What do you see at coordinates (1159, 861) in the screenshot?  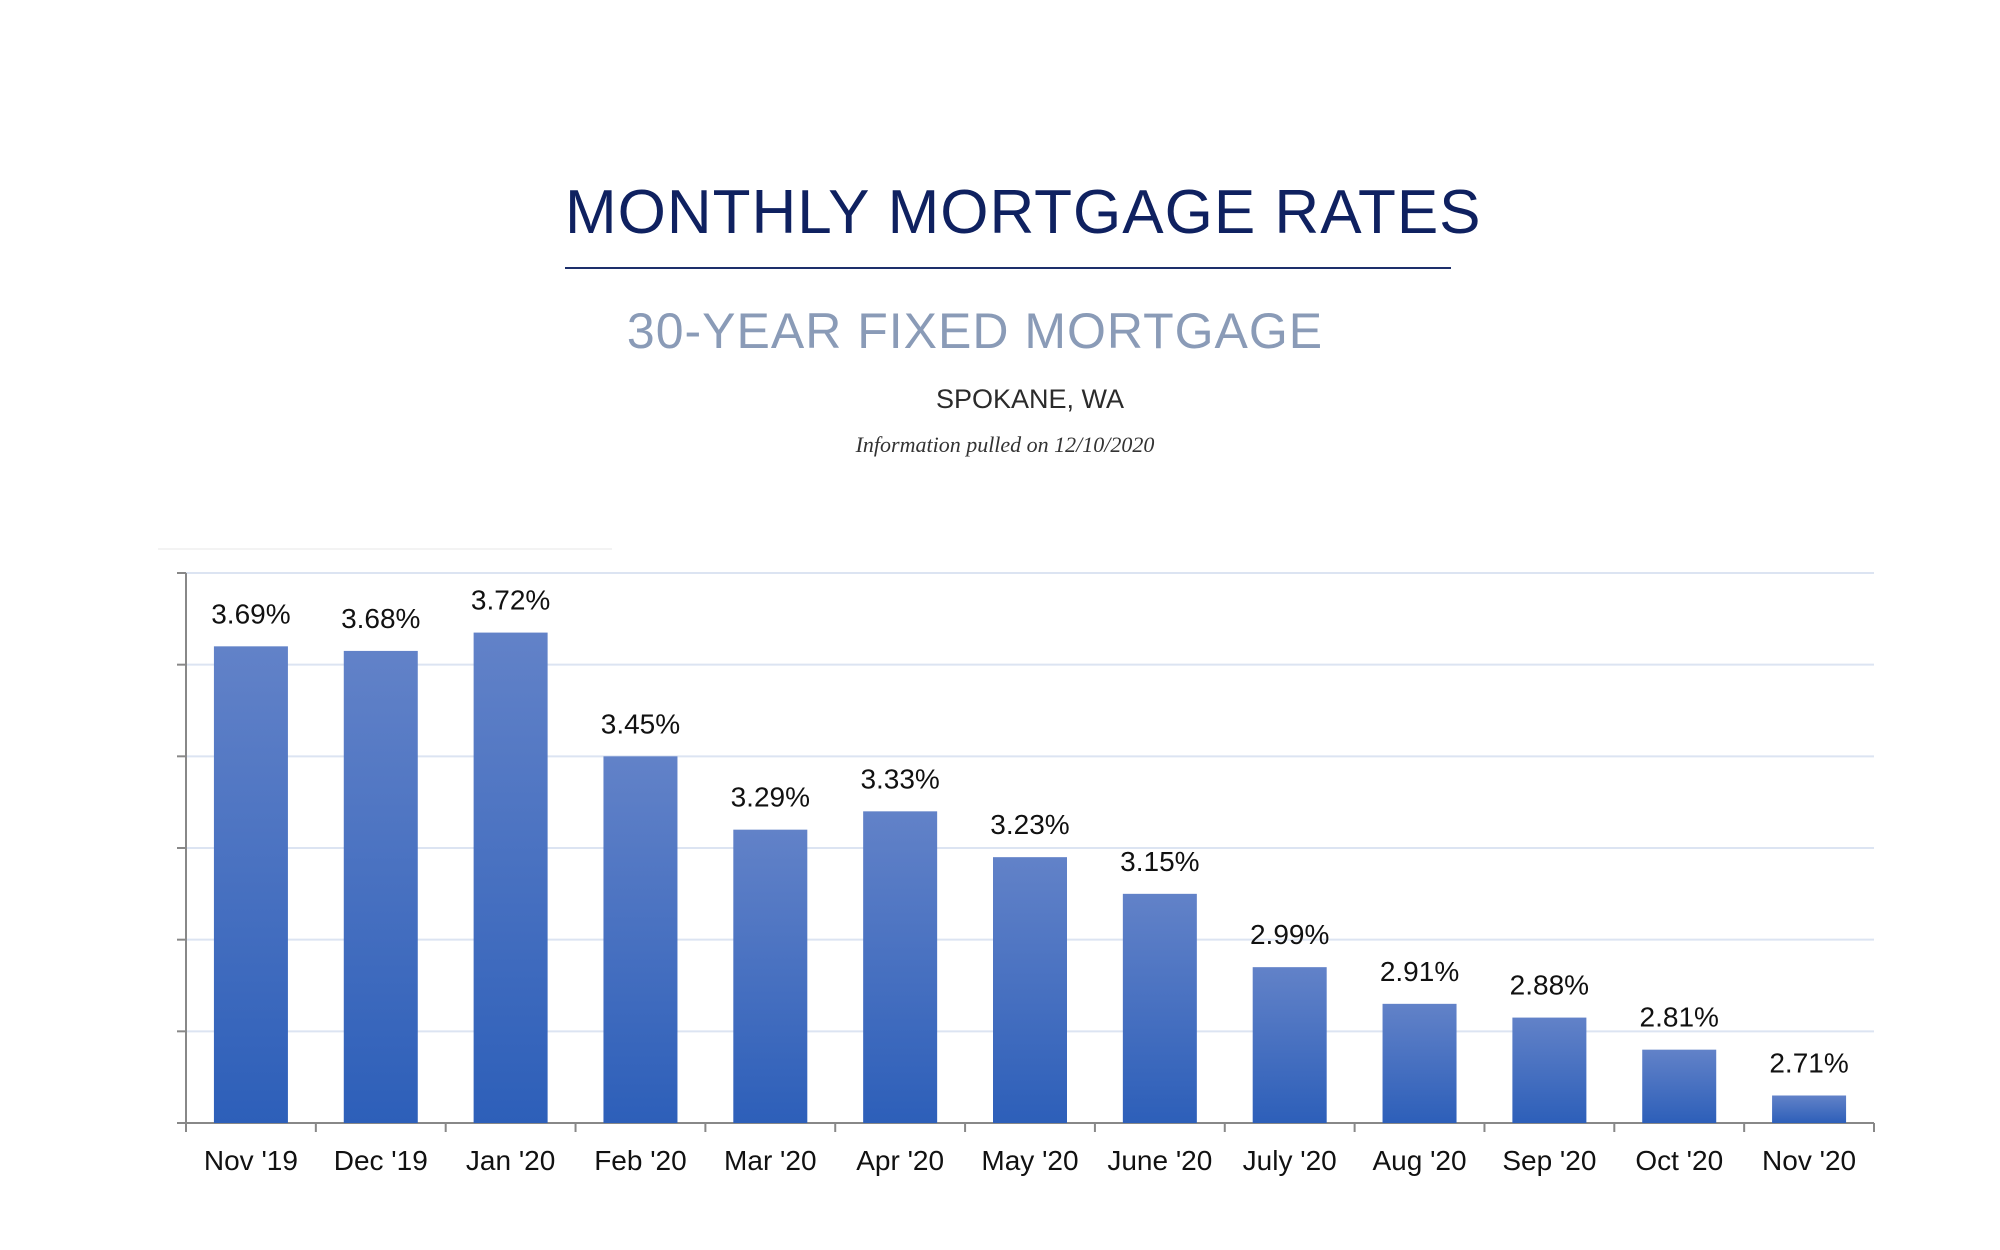 I see `data-label: 3.15%` at bounding box center [1159, 861].